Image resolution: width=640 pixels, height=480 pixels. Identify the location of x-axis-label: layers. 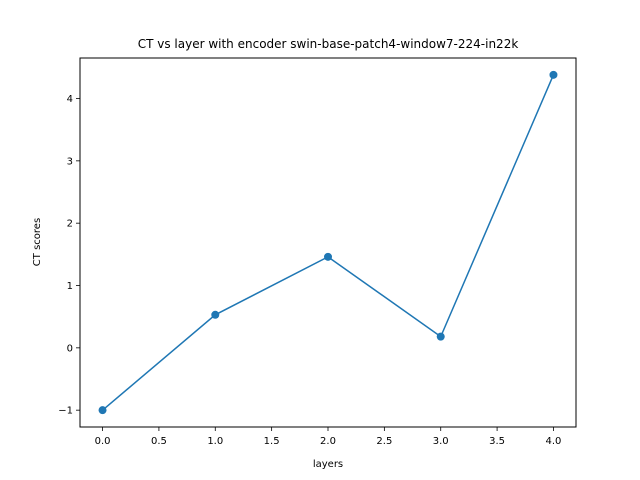
(328, 464).